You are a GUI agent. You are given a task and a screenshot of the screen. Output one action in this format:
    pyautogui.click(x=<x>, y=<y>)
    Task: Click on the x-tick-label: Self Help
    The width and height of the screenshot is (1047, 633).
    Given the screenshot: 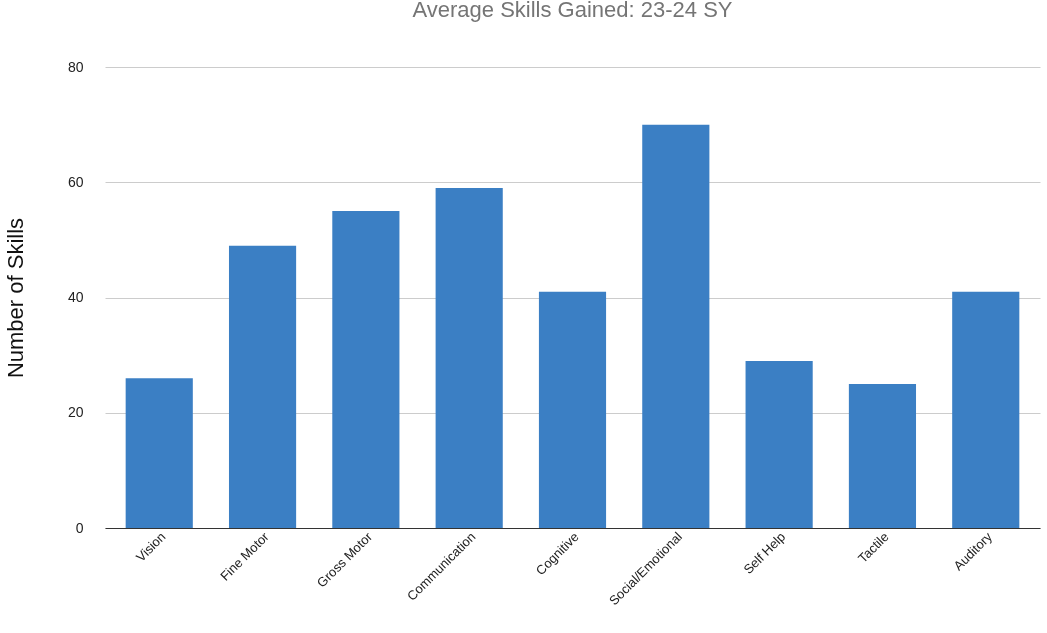 What is the action you would take?
    pyautogui.click(x=764, y=553)
    